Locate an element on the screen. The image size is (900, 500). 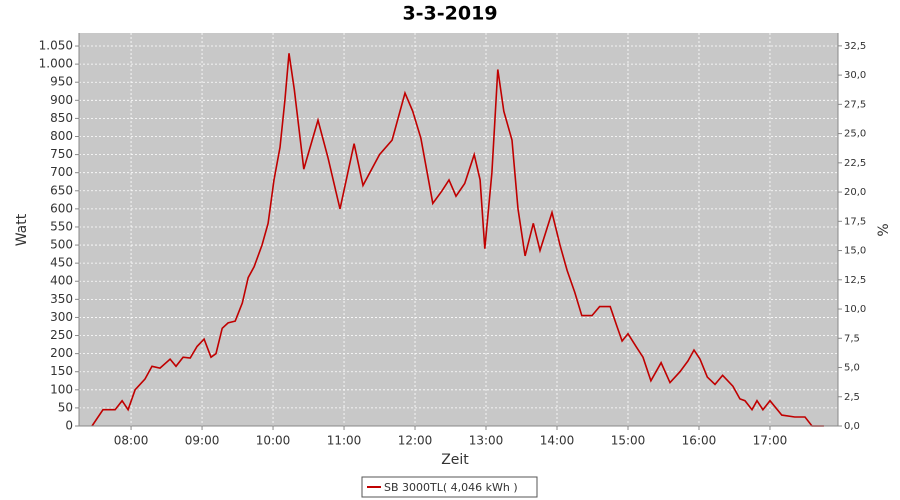
y-tick-label: 750 is located at coordinates (61, 154).